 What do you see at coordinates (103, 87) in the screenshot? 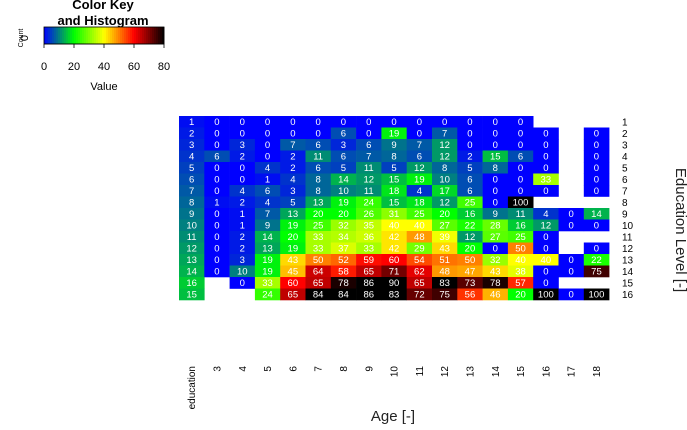
I see `color-key-axis-label: Value` at bounding box center [103, 87].